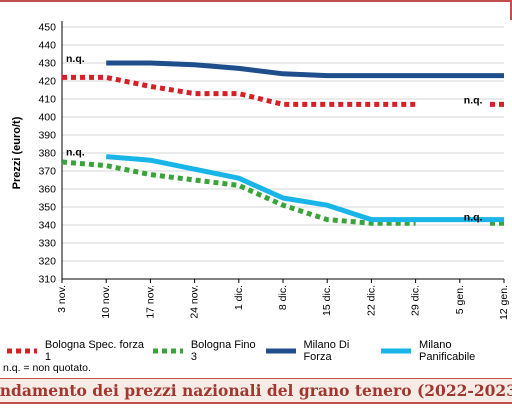 The height and width of the screenshot is (409, 512). I want to click on legend-item-bologna-fino-3: Bologna Fino 3, so click(206, 351).